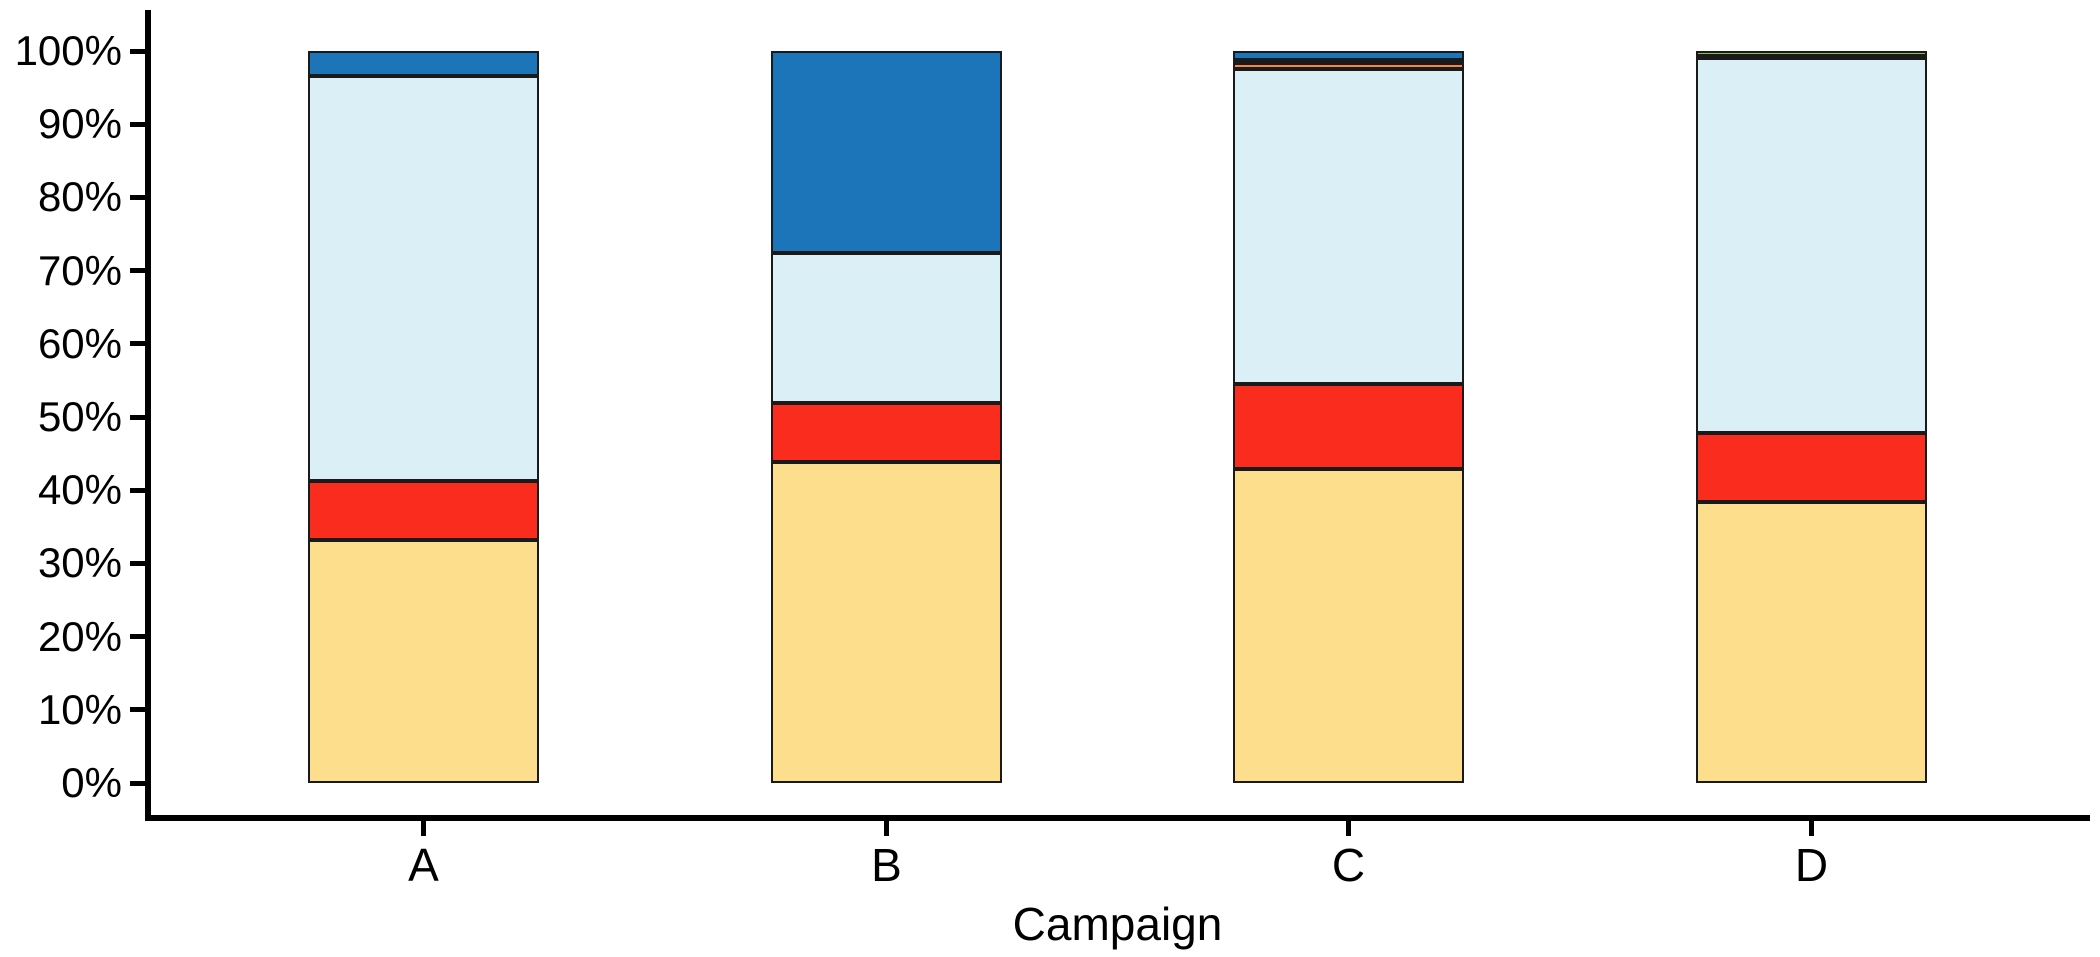  Describe the element at coordinates (138, 51) in the screenshot. I see `y-tick-100%` at that location.